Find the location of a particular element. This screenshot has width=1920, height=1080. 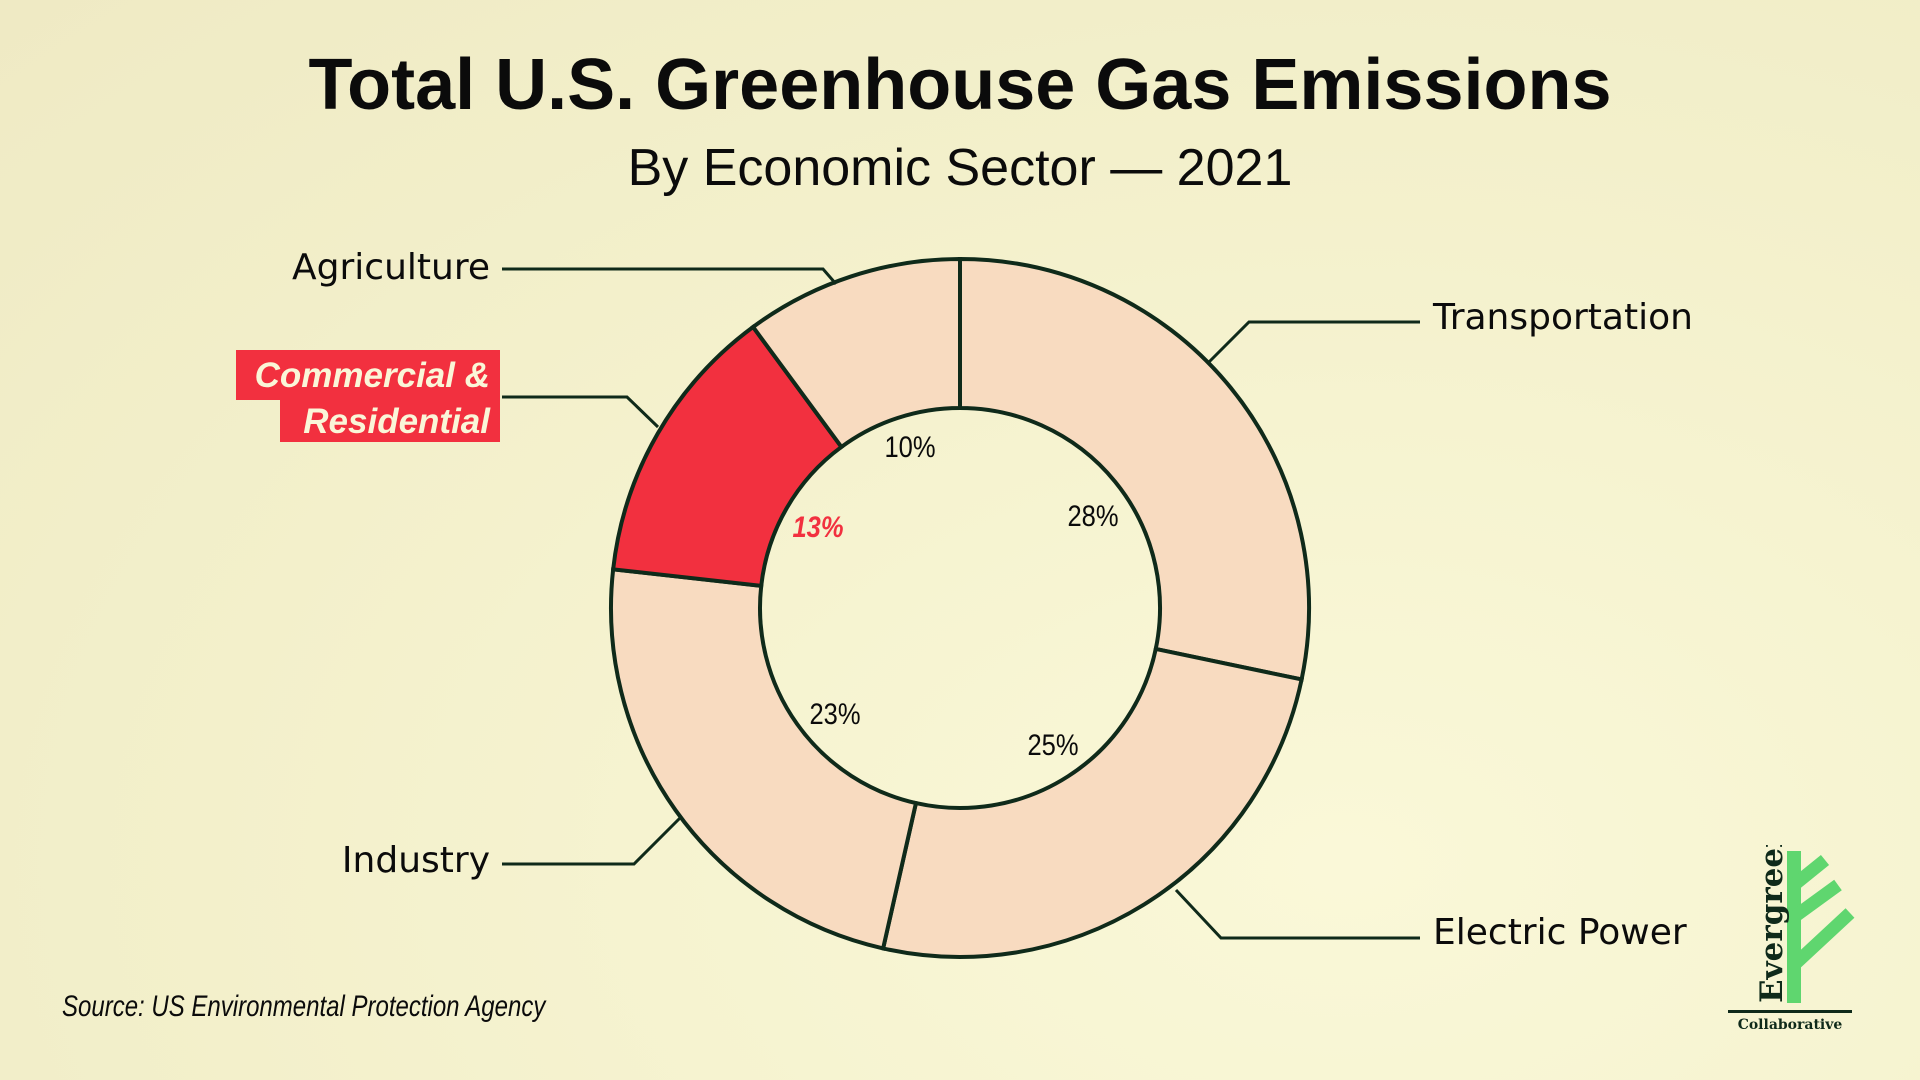

donut-segment-agriculture is located at coordinates (856, 353).